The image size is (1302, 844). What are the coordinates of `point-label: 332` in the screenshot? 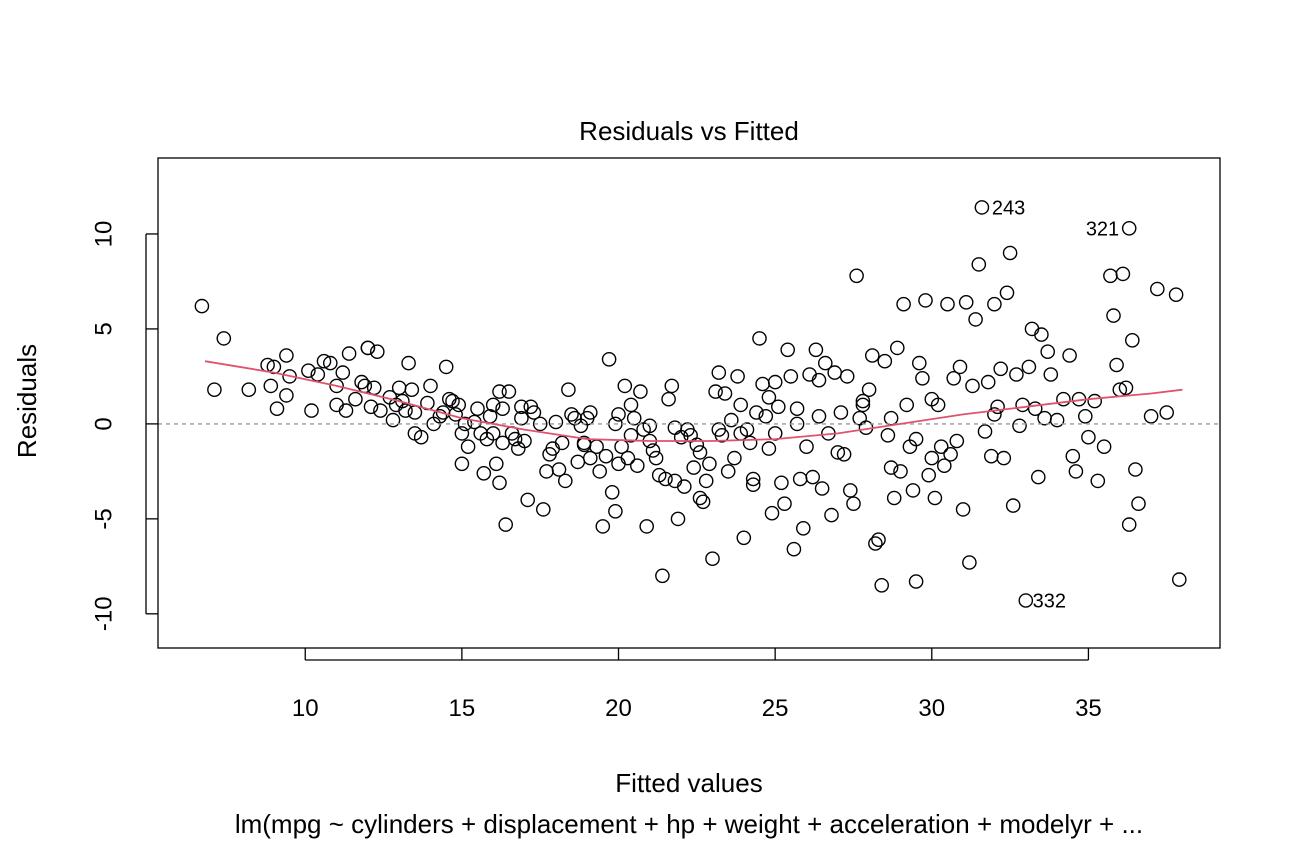 It's located at (1049, 602).